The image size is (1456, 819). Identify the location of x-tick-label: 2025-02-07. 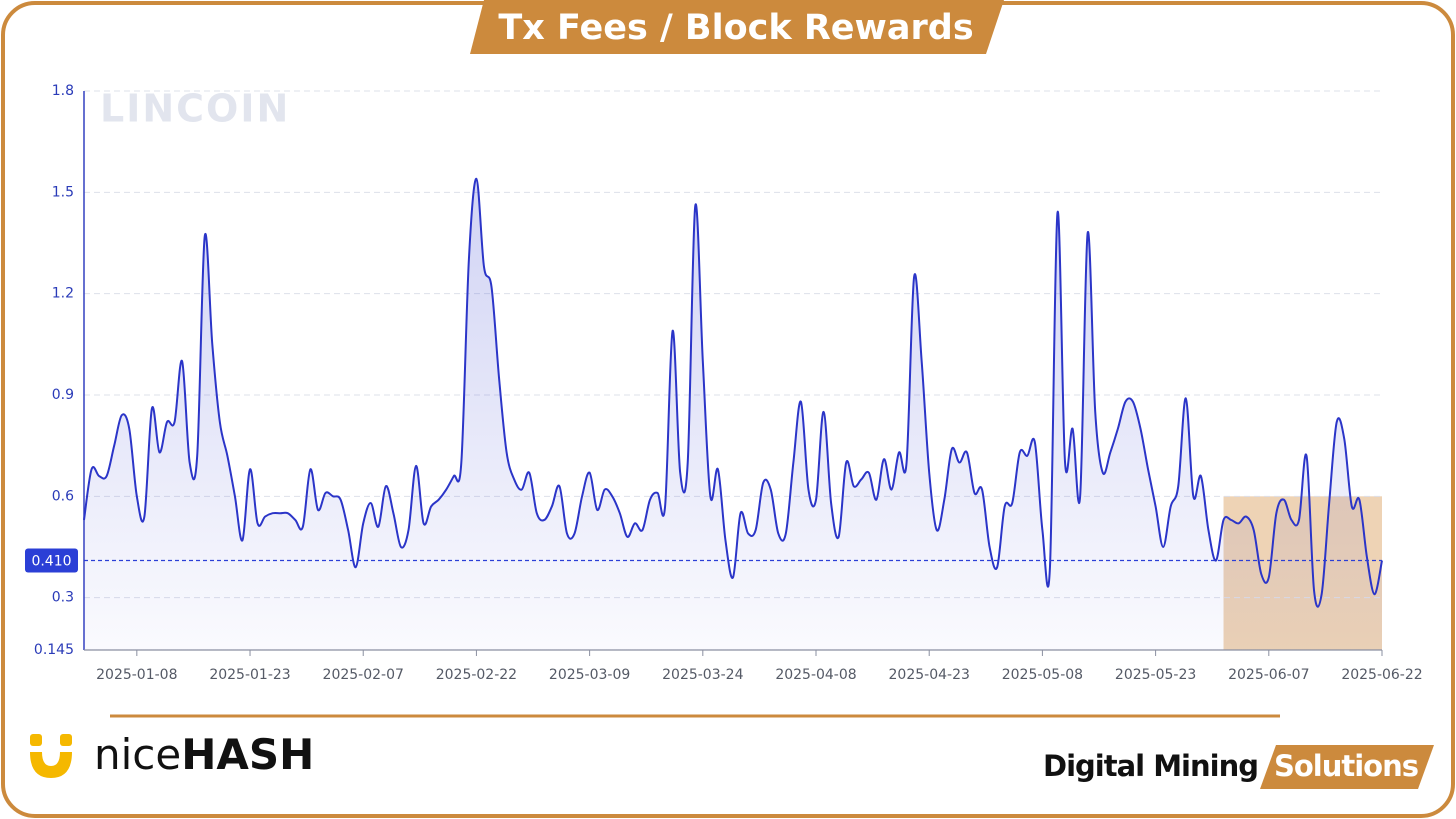
(363, 675).